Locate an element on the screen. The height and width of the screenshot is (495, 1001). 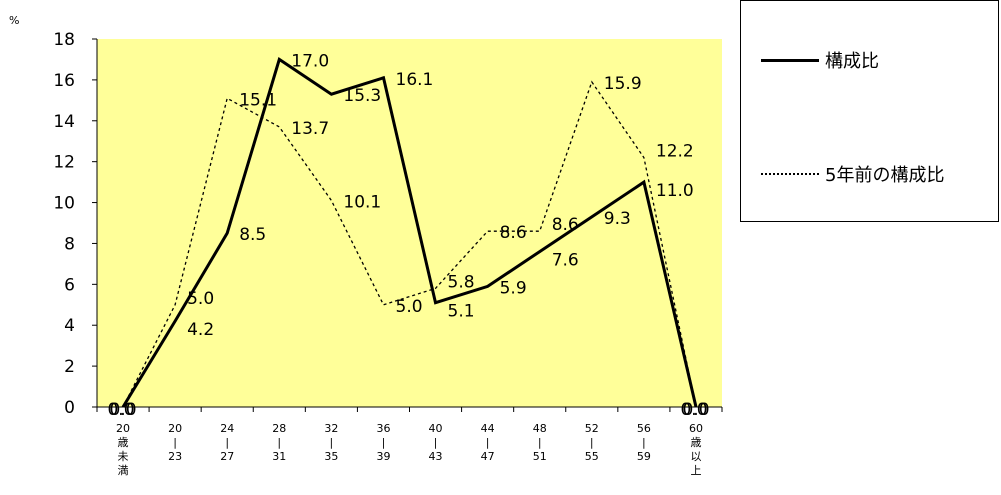
y-tick-label: 4 is located at coordinates (69, 326).